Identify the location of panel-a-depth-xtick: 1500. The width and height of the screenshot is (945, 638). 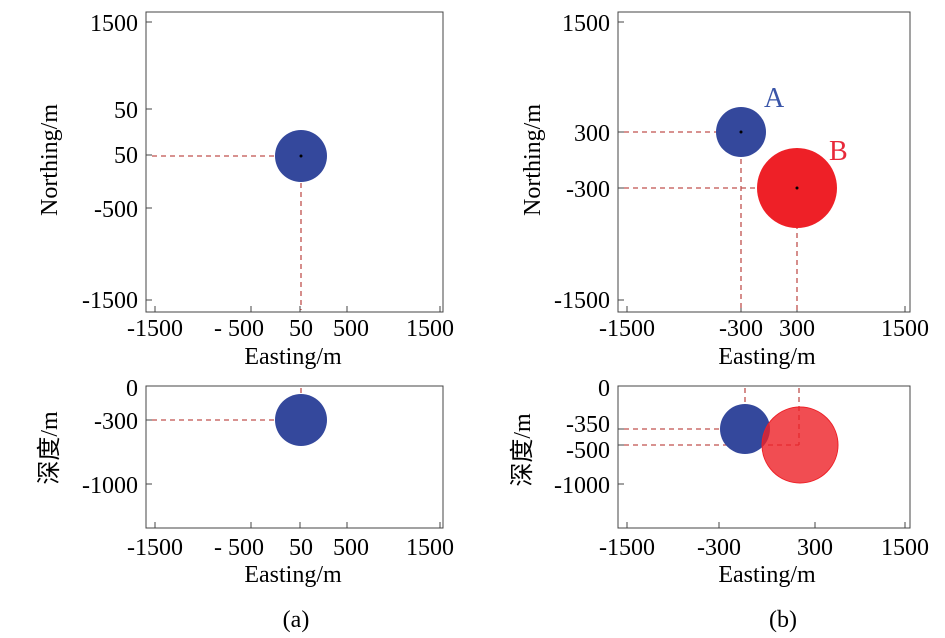
(430, 548).